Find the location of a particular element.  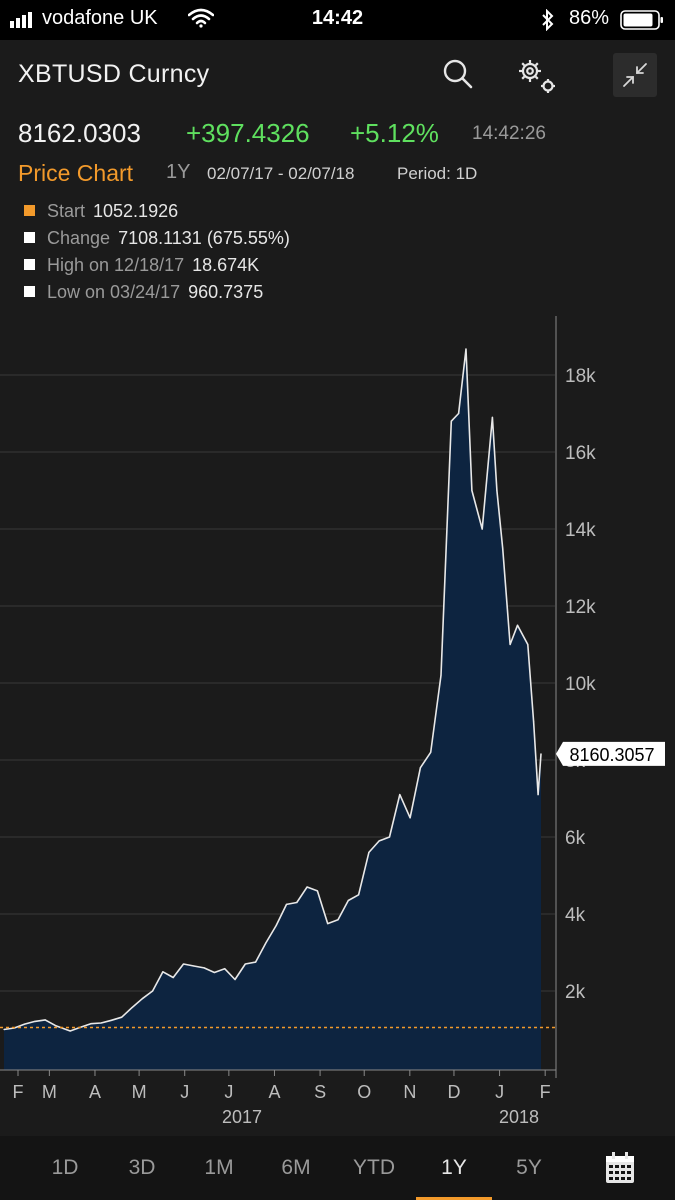

stat-value: 18.674K is located at coordinates (226, 265).